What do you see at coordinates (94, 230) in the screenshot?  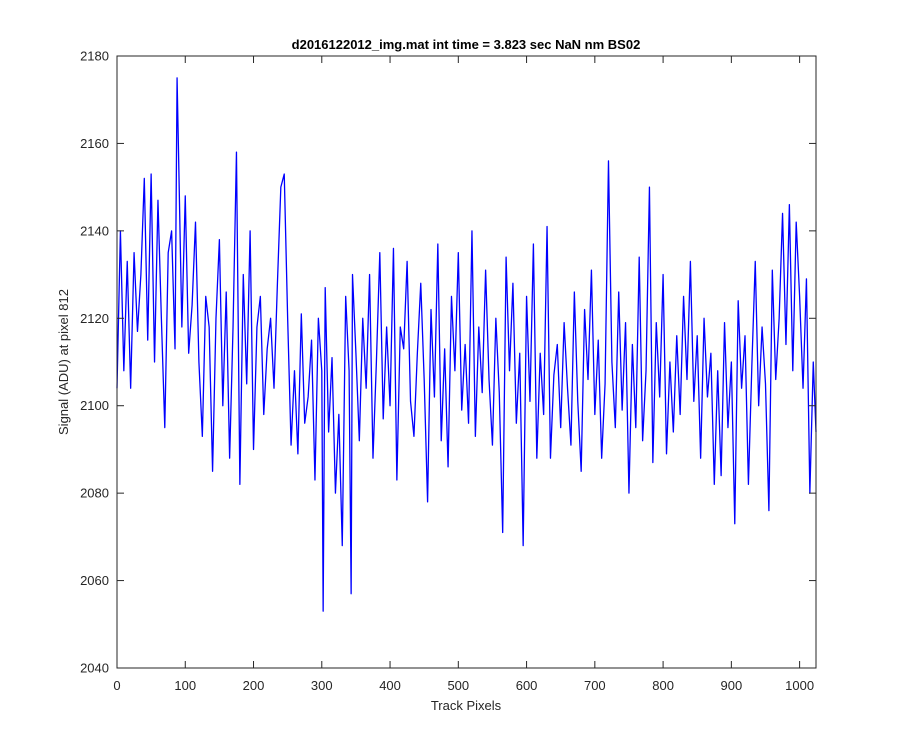 I see `y-tick-label: 2140` at bounding box center [94, 230].